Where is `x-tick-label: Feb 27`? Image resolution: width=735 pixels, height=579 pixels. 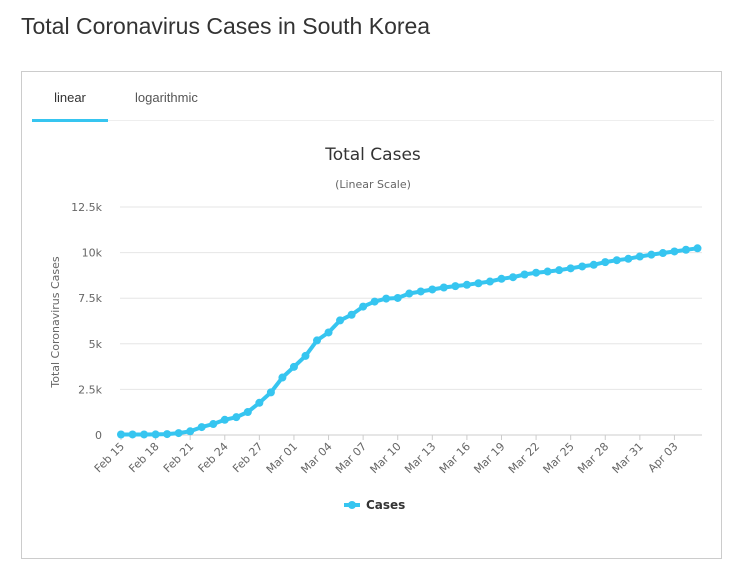 x-tick-label: Feb 27 is located at coordinates (247, 457).